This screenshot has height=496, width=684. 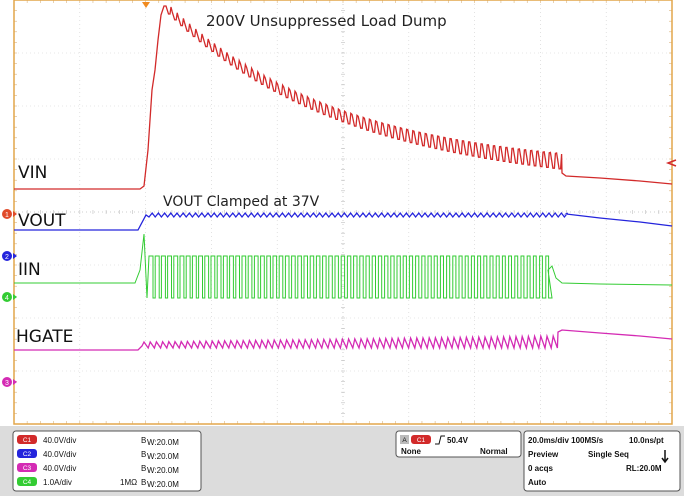 I want to click on trigger-source-badge: C1, so click(x=421, y=440).